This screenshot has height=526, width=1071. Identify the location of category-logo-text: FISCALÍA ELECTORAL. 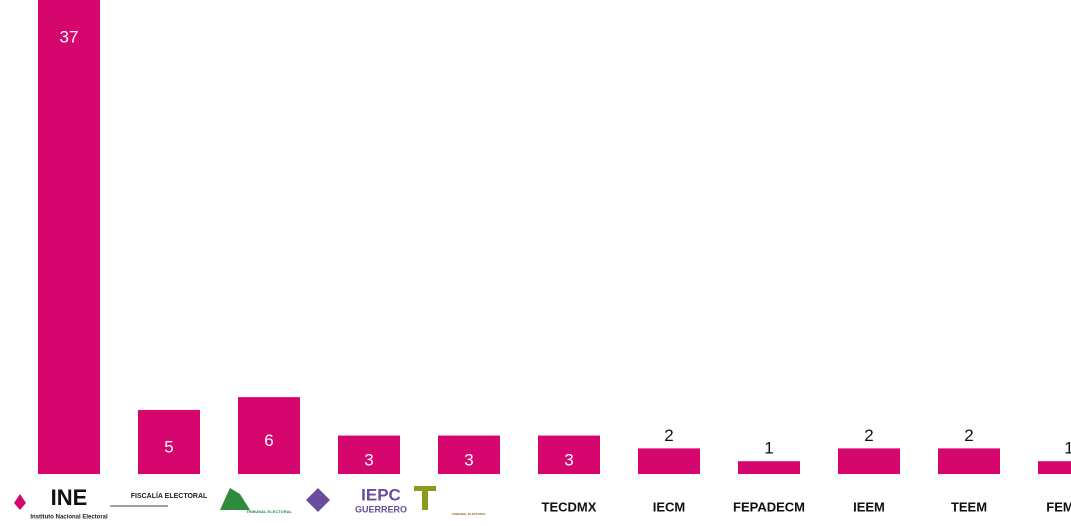
(169, 495).